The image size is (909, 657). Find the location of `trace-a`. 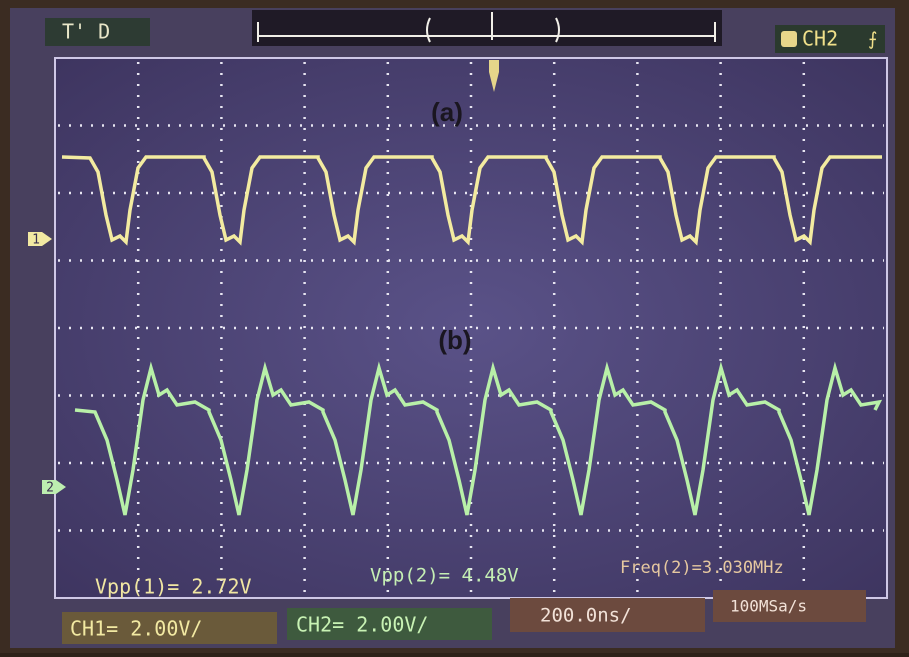

trace-a is located at coordinates (471, 200).